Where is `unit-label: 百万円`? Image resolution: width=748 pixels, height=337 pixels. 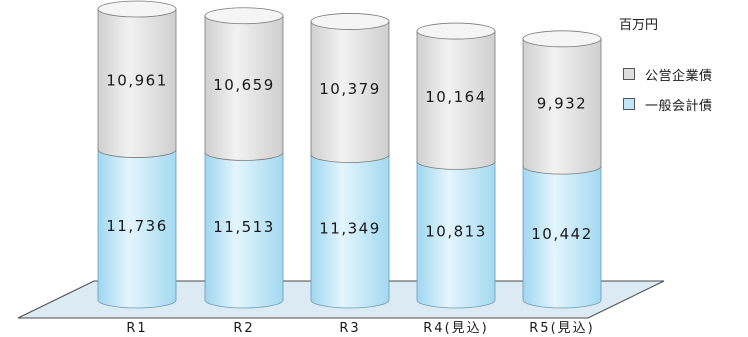 unit-label: 百万円 is located at coordinates (639, 25).